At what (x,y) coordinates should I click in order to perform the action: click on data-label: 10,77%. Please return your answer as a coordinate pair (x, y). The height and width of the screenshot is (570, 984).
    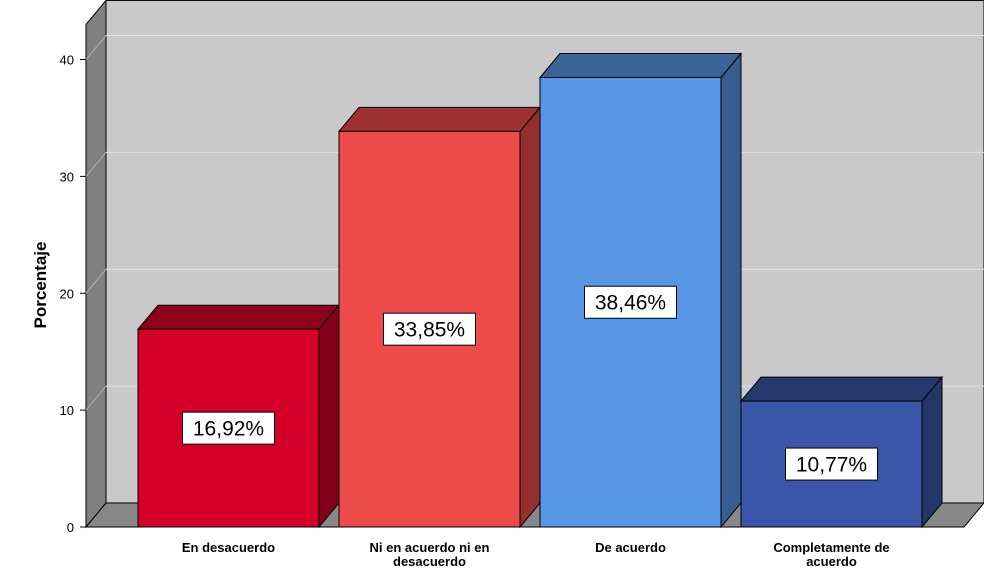
    Looking at the image, I should click on (831, 464).